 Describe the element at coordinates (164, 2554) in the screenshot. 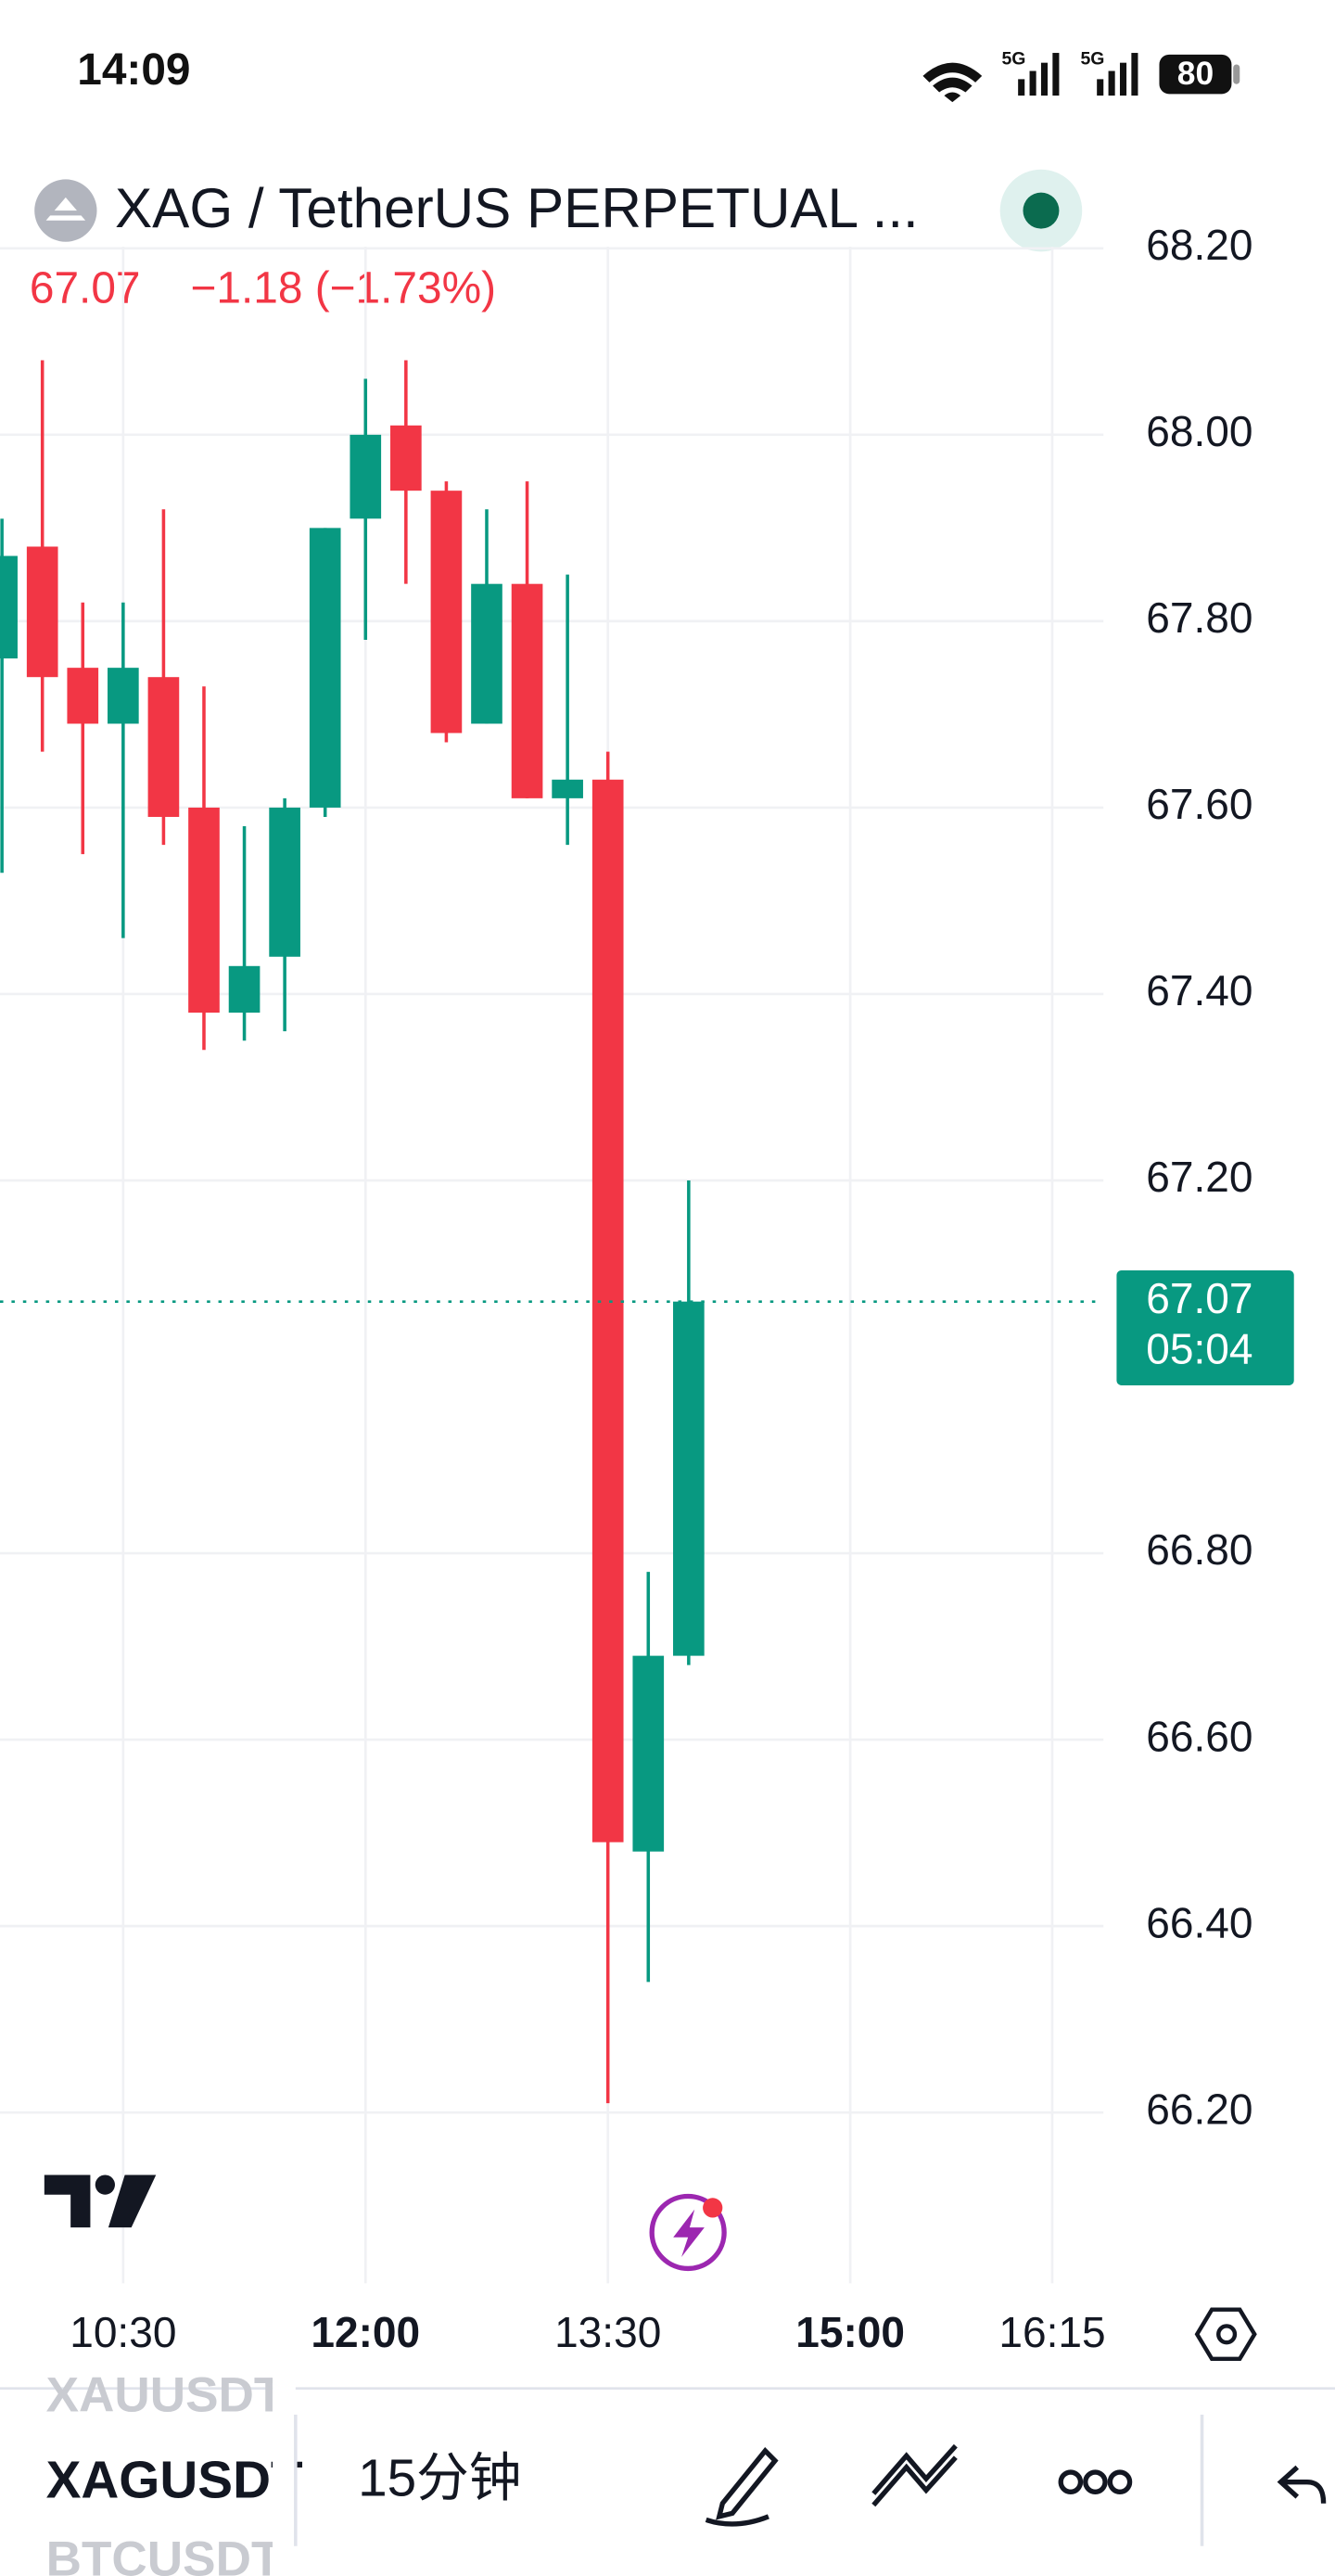

I see `symbol-option: BTCUSDT` at that location.